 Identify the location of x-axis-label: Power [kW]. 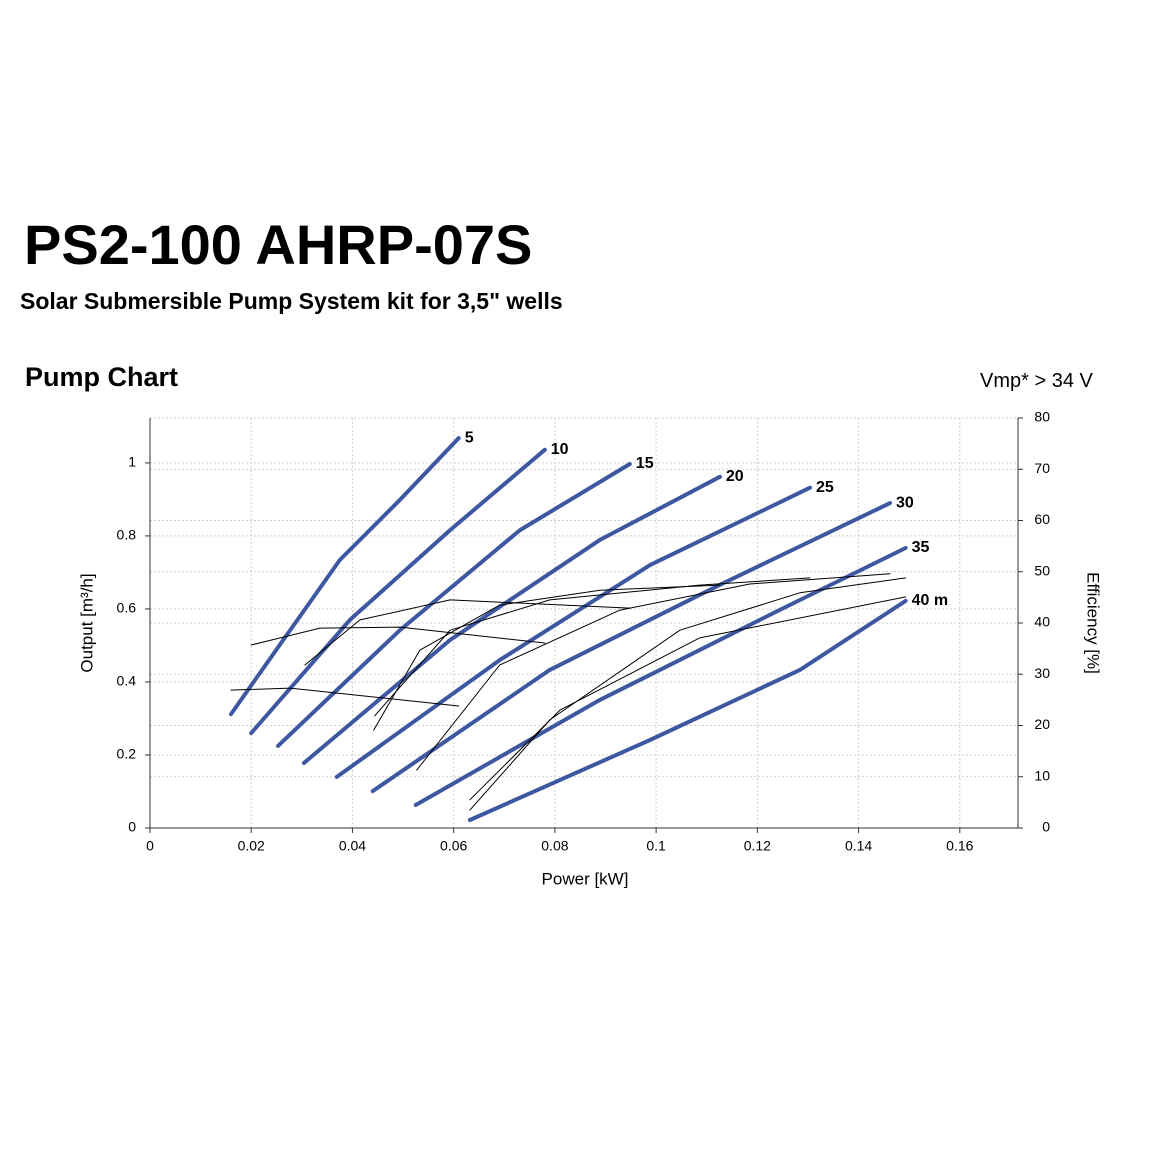
(585, 878).